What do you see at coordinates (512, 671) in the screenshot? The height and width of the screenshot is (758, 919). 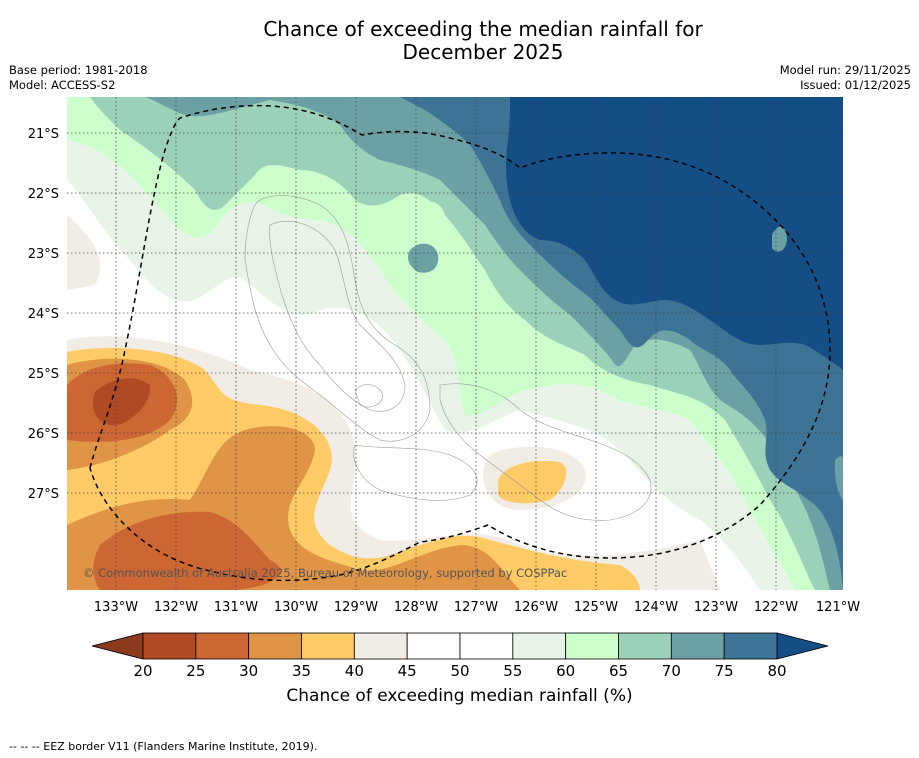 I see `colorbar-tick-label: 55` at bounding box center [512, 671].